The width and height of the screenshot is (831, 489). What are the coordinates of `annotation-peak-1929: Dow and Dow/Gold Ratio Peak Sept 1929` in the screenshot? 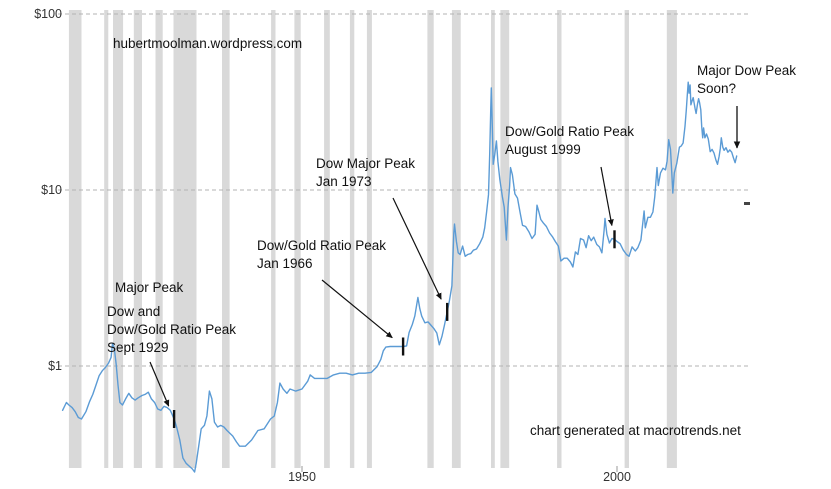 It's located at (171, 330).